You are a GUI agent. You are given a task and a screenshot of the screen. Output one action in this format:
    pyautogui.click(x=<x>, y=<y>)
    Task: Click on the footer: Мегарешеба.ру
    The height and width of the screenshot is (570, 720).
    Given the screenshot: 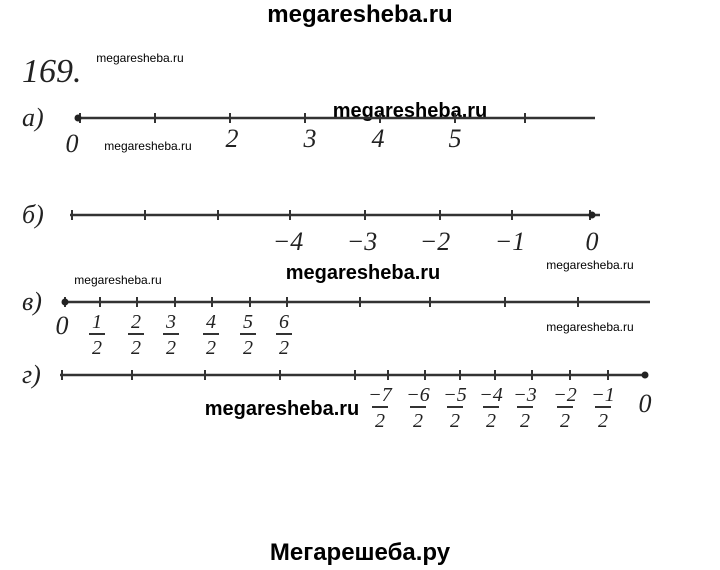 What is the action you would take?
    pyautogui.click(x=360, y=552)
    